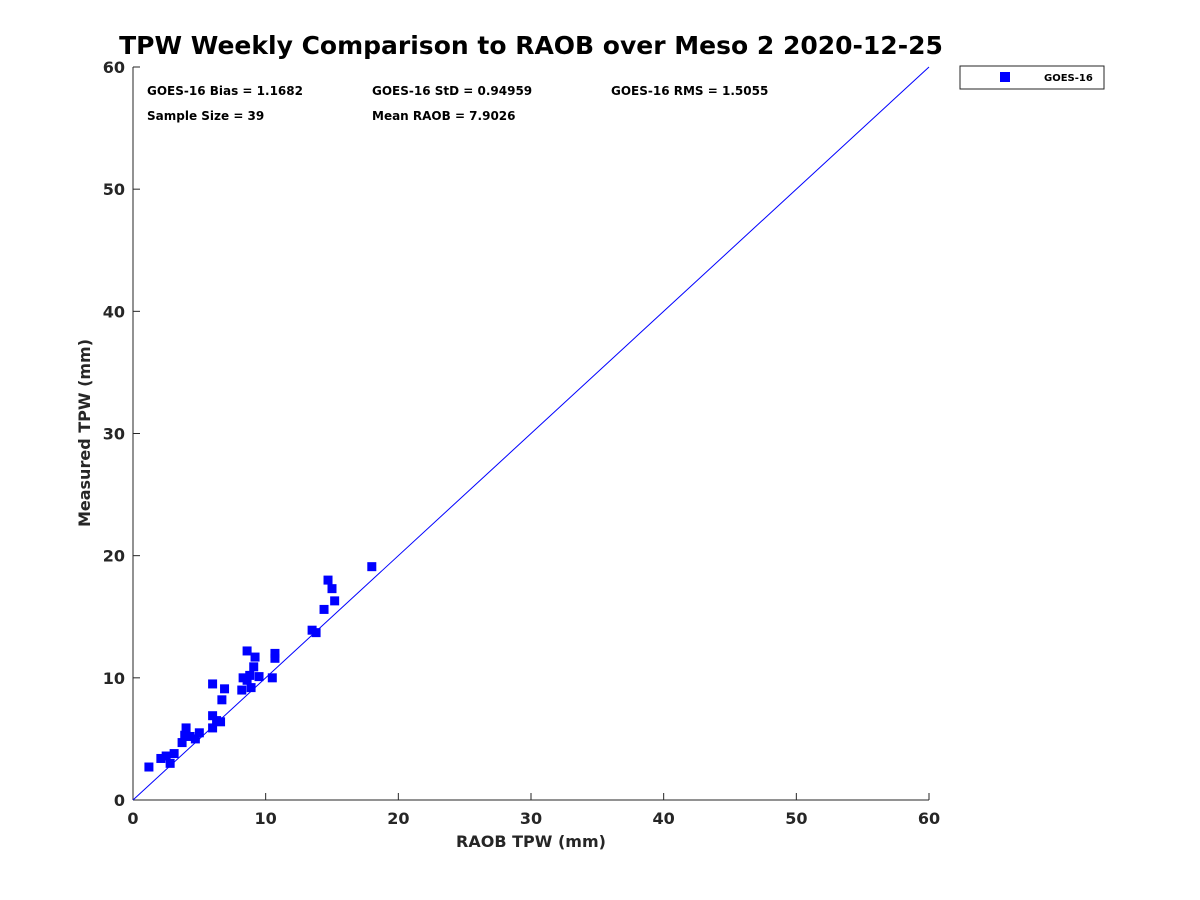 This screenshot has height=900, width=1200. What do you see at coordinates (531, 841) in the screenshot?
I see `x-axis-label: RAOB TPW (mm)` at bounding box center [531, 841].